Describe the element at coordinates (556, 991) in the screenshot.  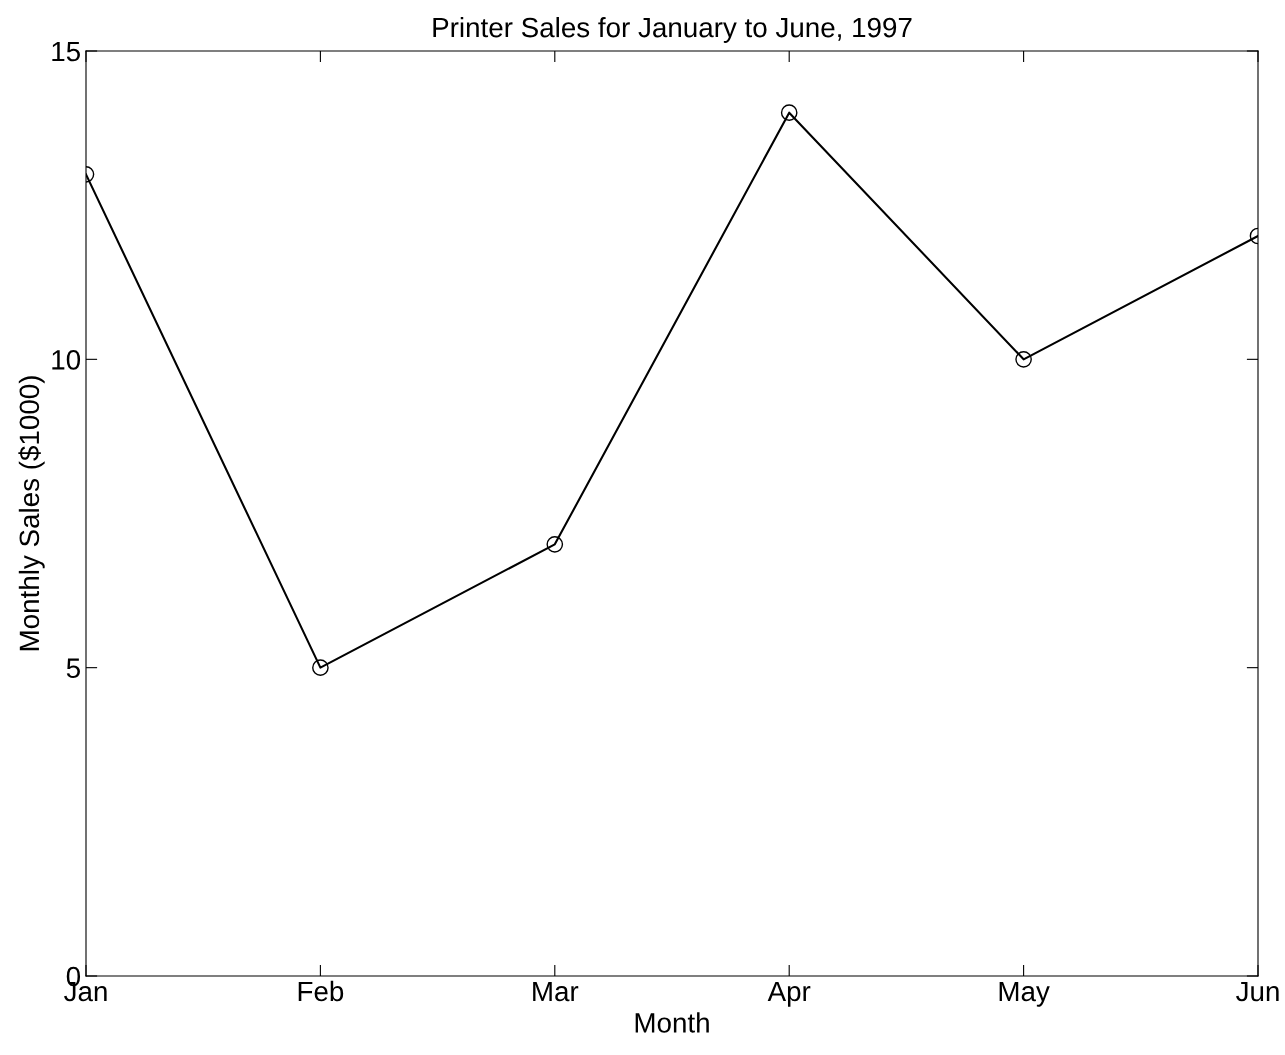
I see `x-tick-label: Mar` at that location.